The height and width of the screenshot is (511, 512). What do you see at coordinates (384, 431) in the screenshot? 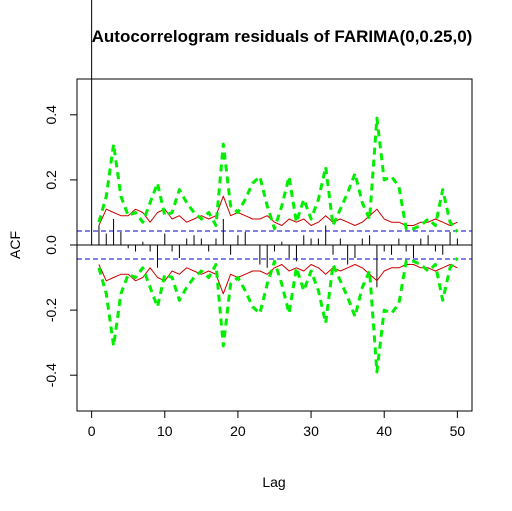
I see `x-tick-label-40: 40` at bounding box center [384, 431].